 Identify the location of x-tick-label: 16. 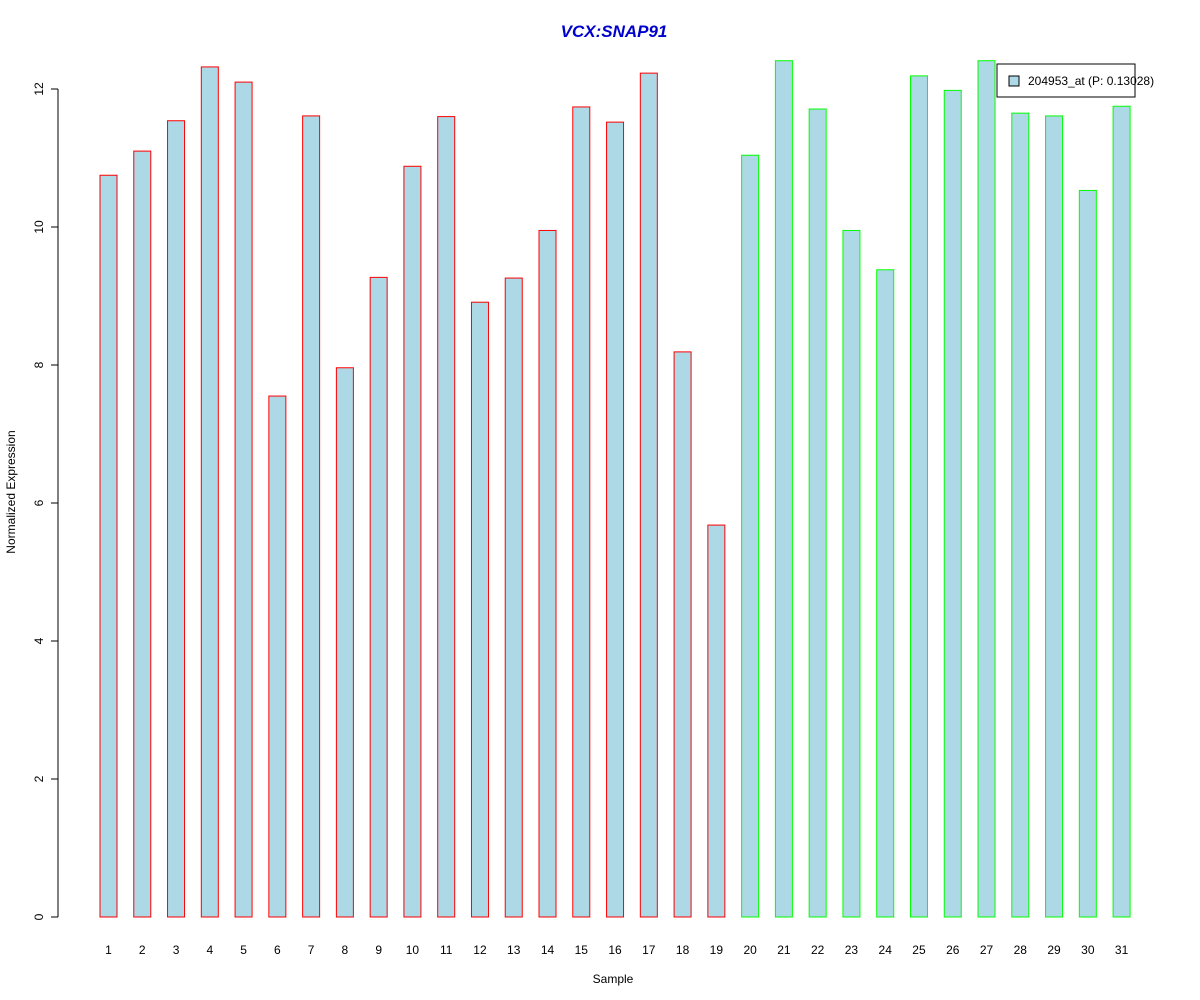
(615, 950).